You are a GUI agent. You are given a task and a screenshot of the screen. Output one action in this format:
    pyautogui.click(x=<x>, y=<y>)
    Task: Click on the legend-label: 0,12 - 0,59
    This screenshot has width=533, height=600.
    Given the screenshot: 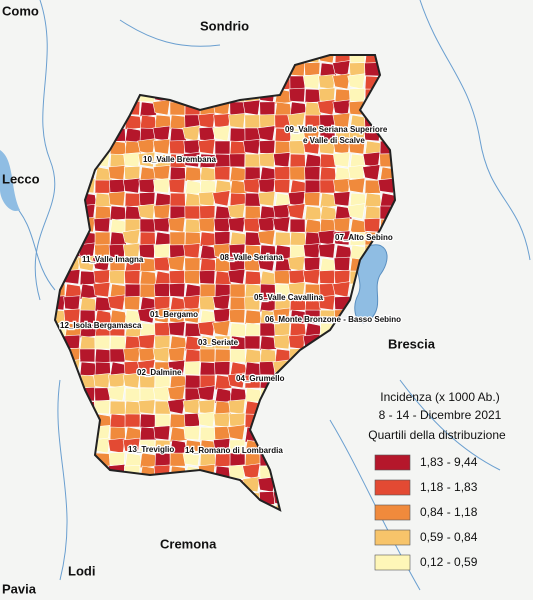 What is the action you would take?
    pyautogui.click(x=449, y=562)
    